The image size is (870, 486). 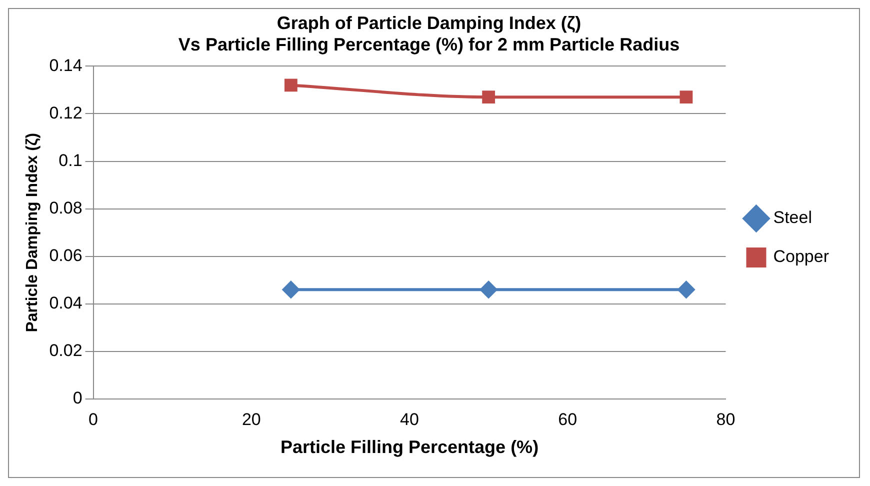 I want to click on legend-label: Copper, so click(x=801, y=256).